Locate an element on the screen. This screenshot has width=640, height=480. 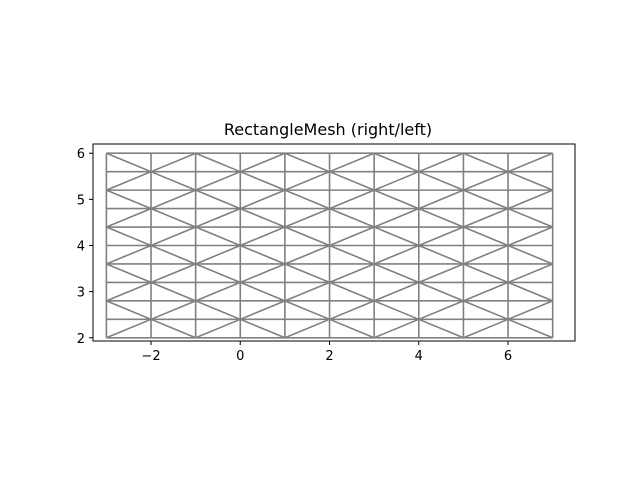
x-tick-label: 0 is located at coordinates (240, 356).